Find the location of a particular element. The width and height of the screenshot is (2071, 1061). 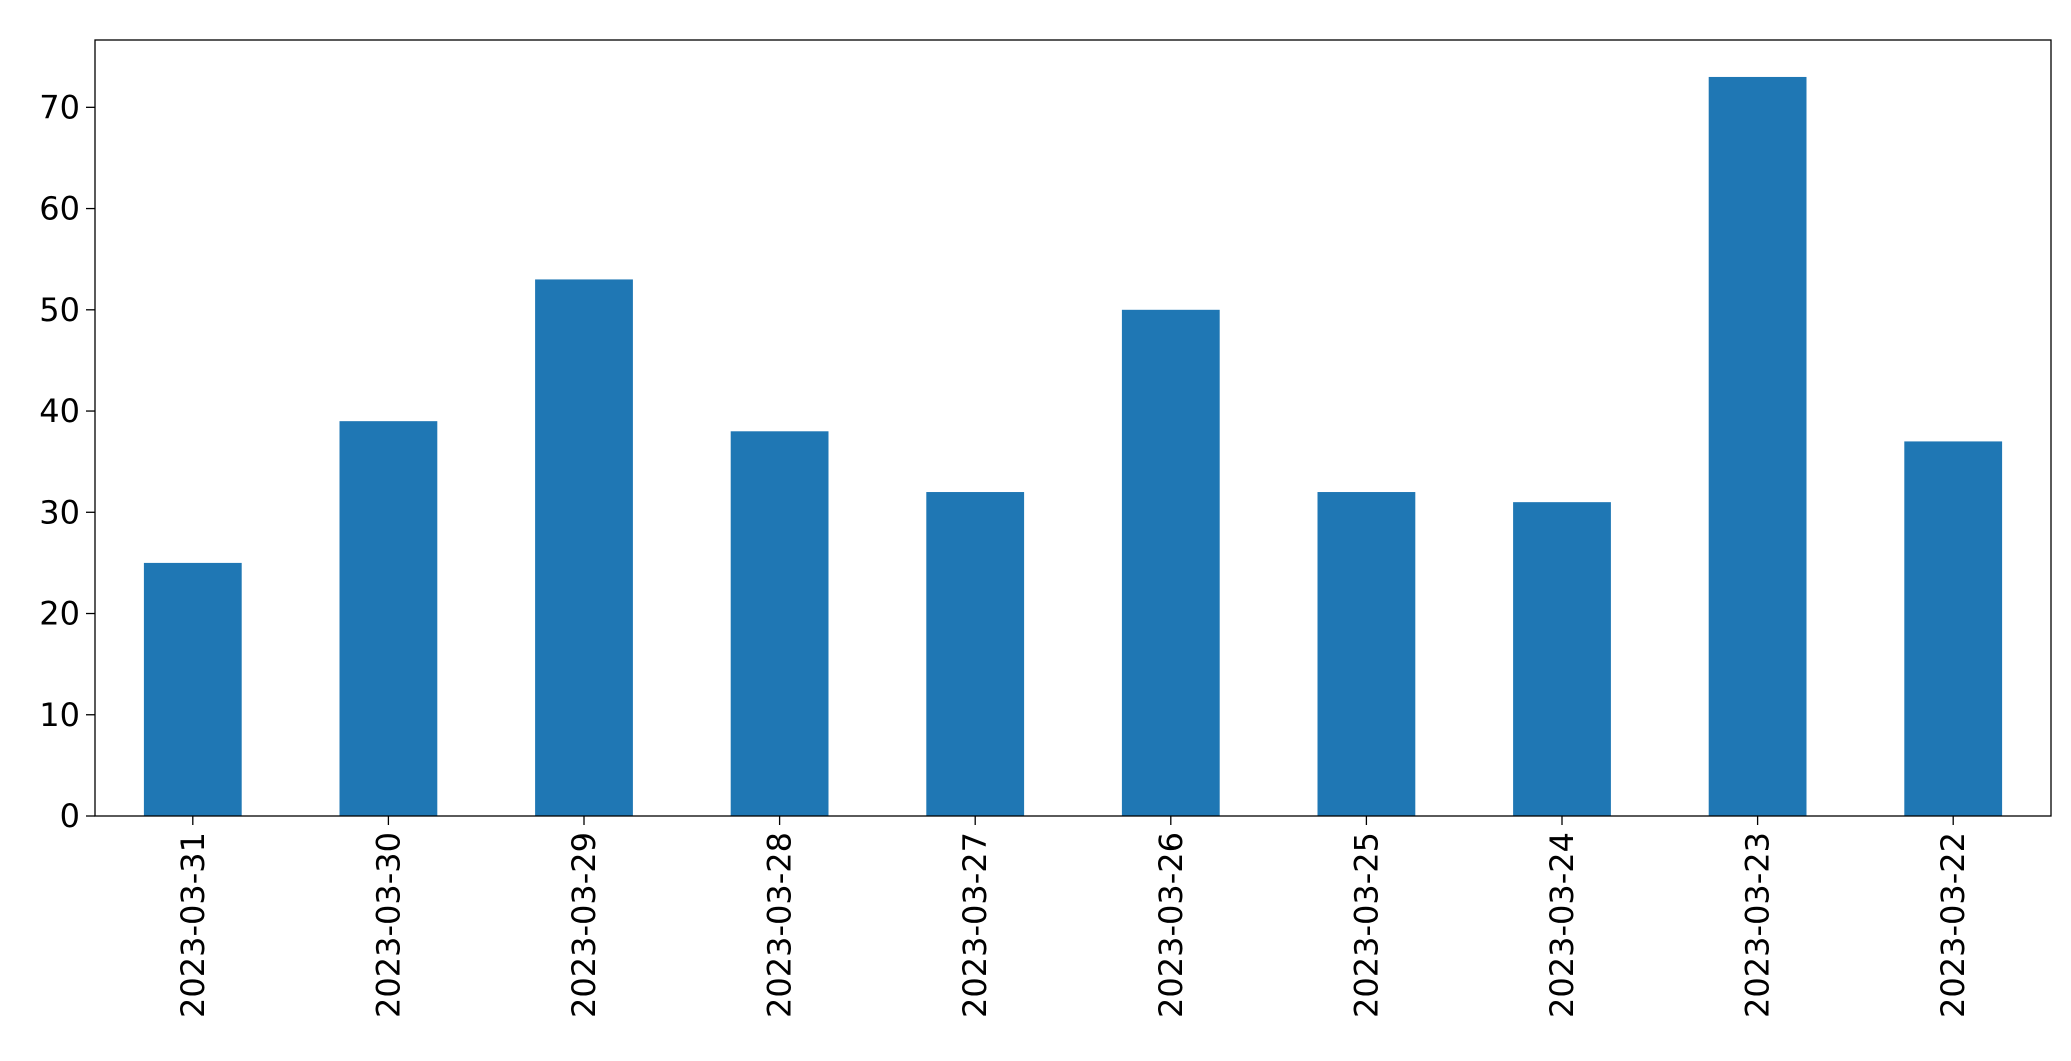

x-tick-label: 2023-03-25 is located at coordinates (1366, 925).